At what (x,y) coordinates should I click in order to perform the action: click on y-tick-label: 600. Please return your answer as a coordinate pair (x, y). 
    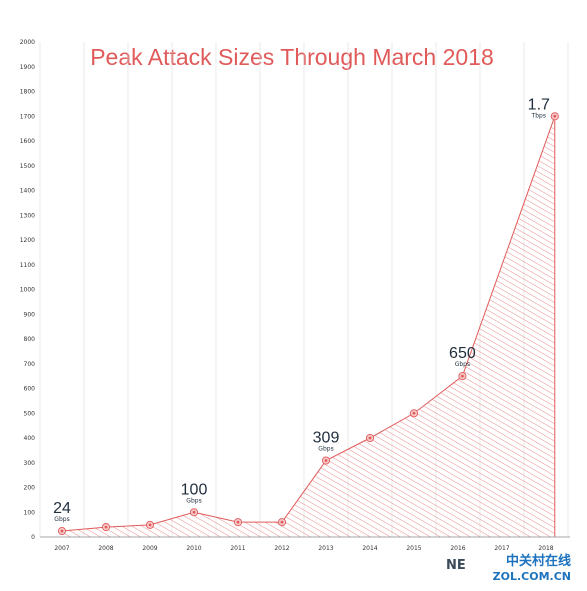
    Looking at the image, I should click on (30, 389).